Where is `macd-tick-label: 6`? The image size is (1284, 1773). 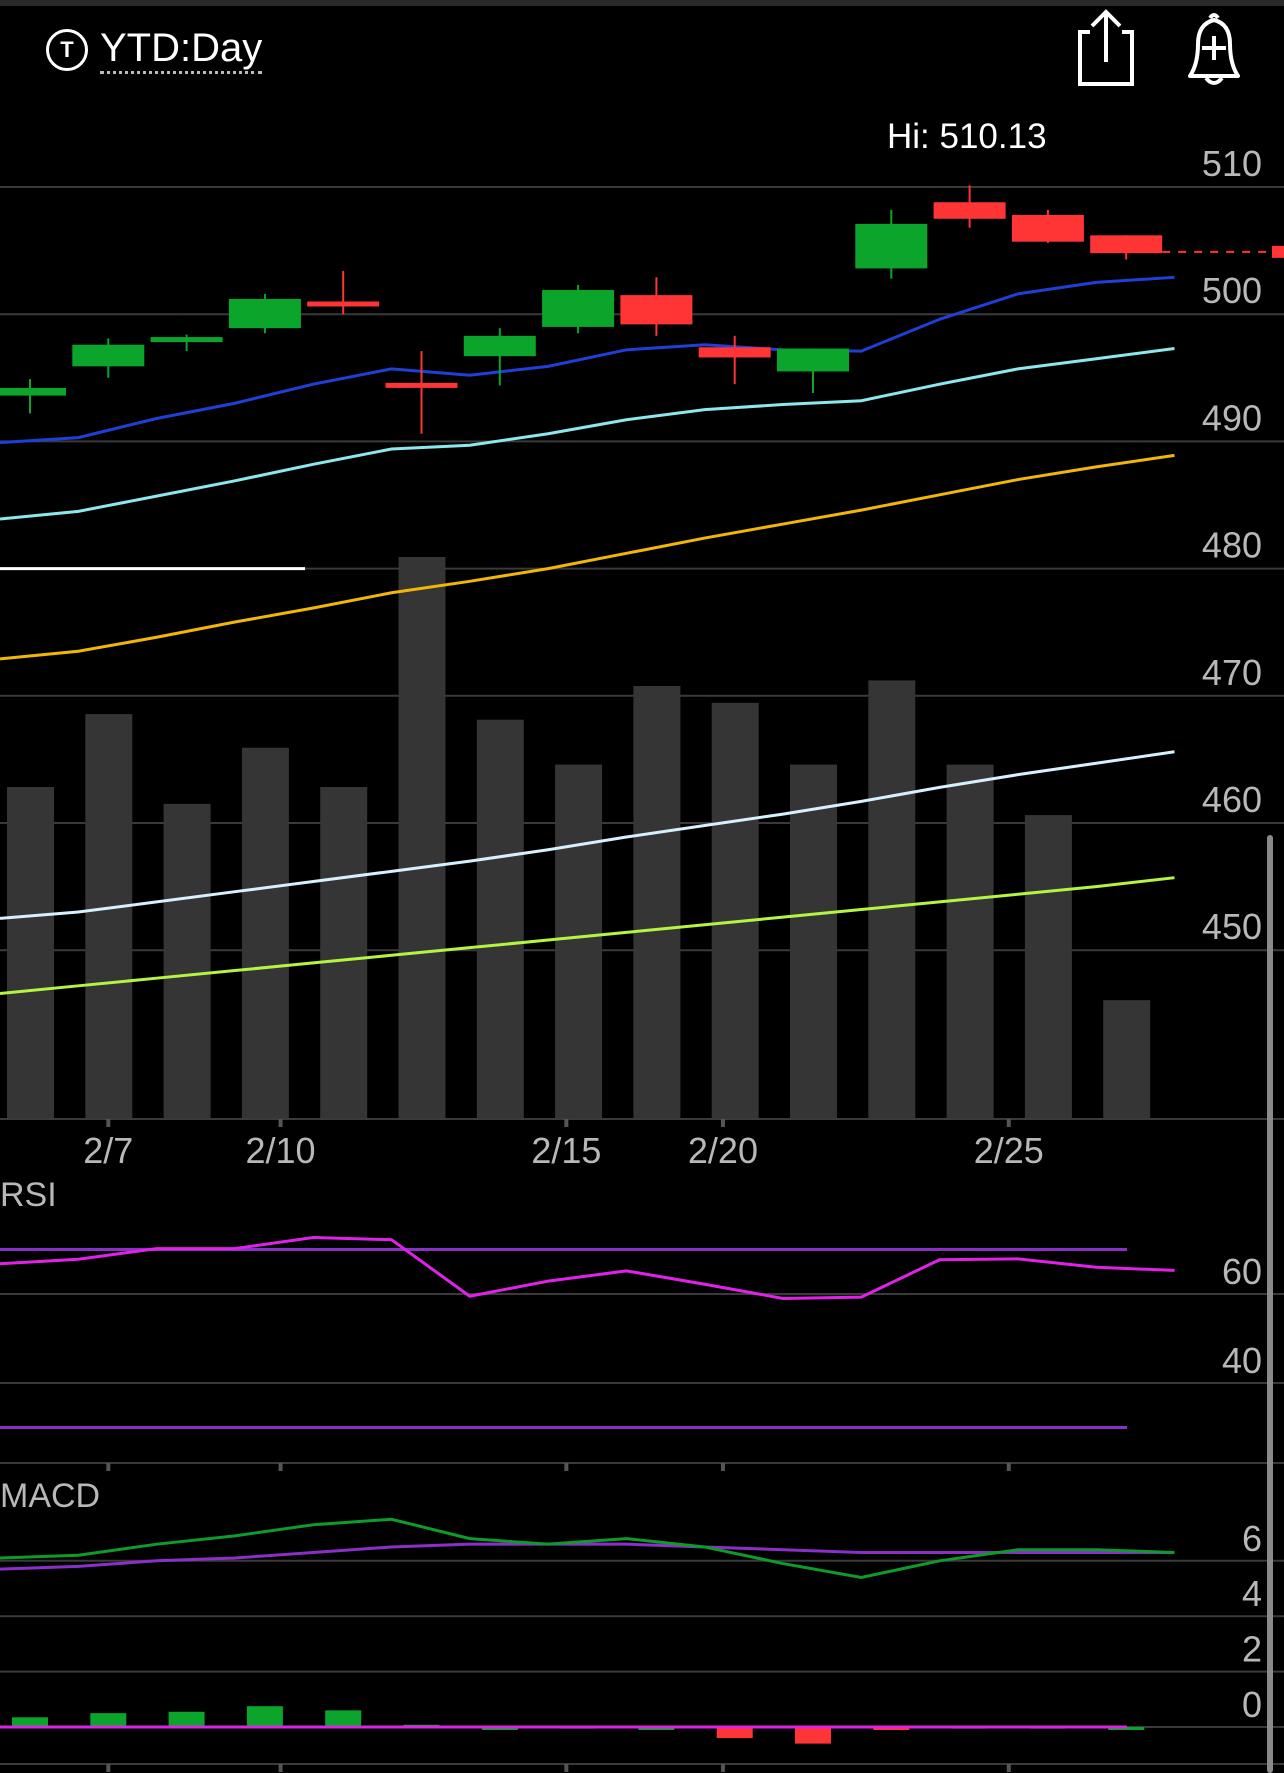 macd-tick-label: 6 is located at coordinates (1252, 1538).